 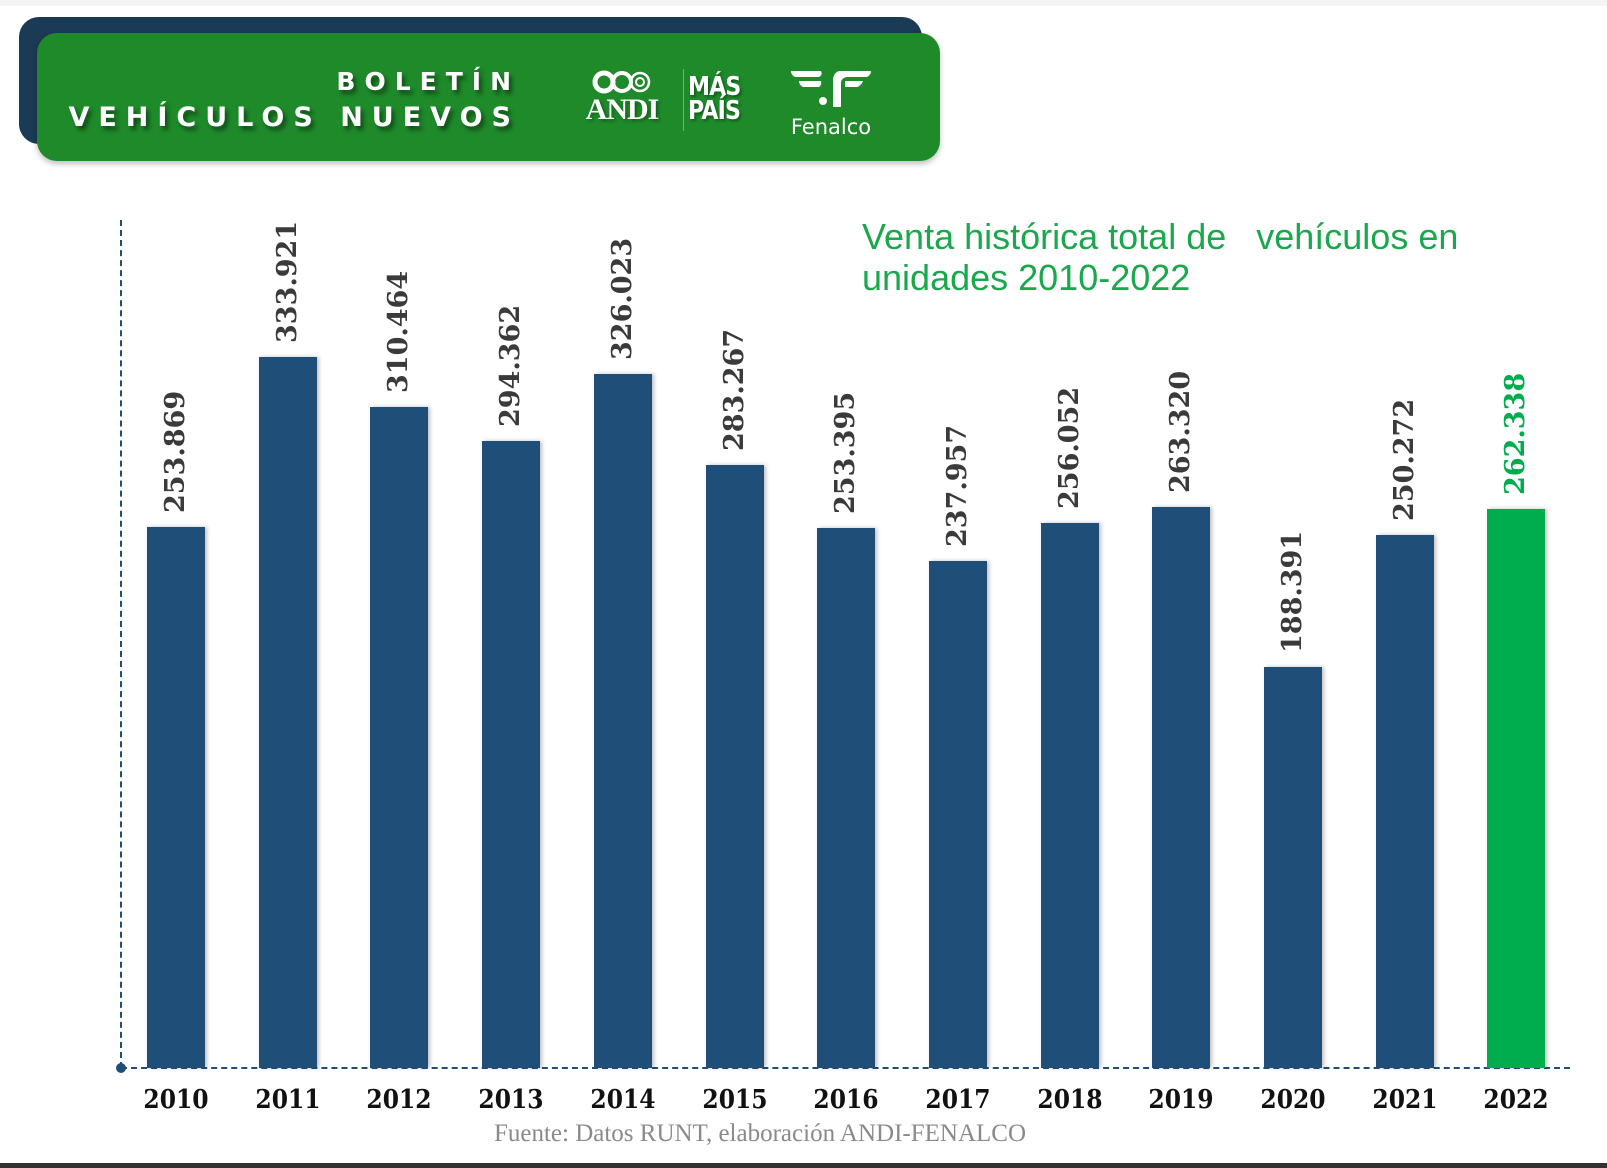 I want to click on bar-2019, so click(x=1181, y=787).